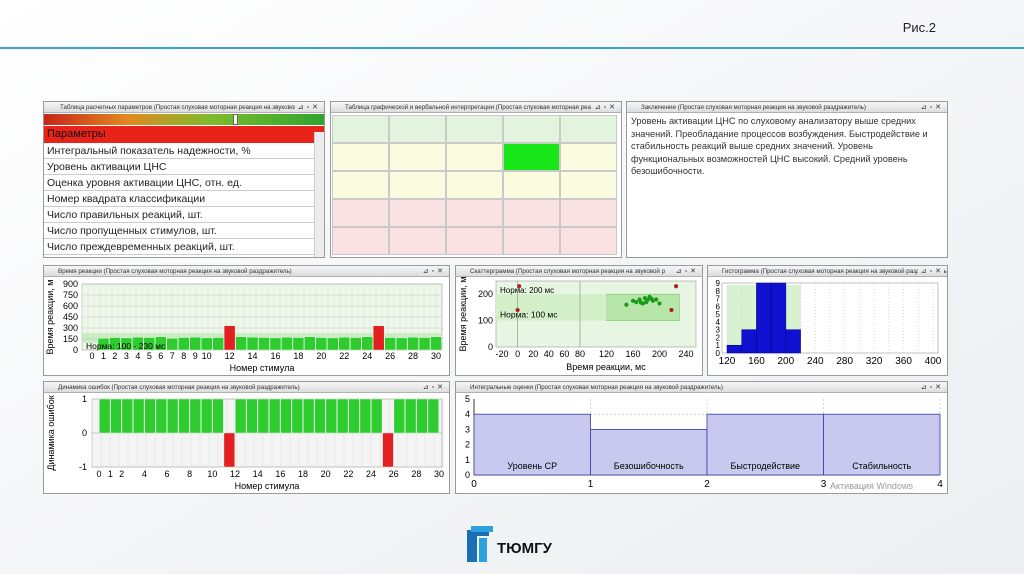 The width and height of the screenshot is (1024, 574). Describe the element at coordinates (83, 467) in the screenshot. I see `y-tick-label: -1` at that location.